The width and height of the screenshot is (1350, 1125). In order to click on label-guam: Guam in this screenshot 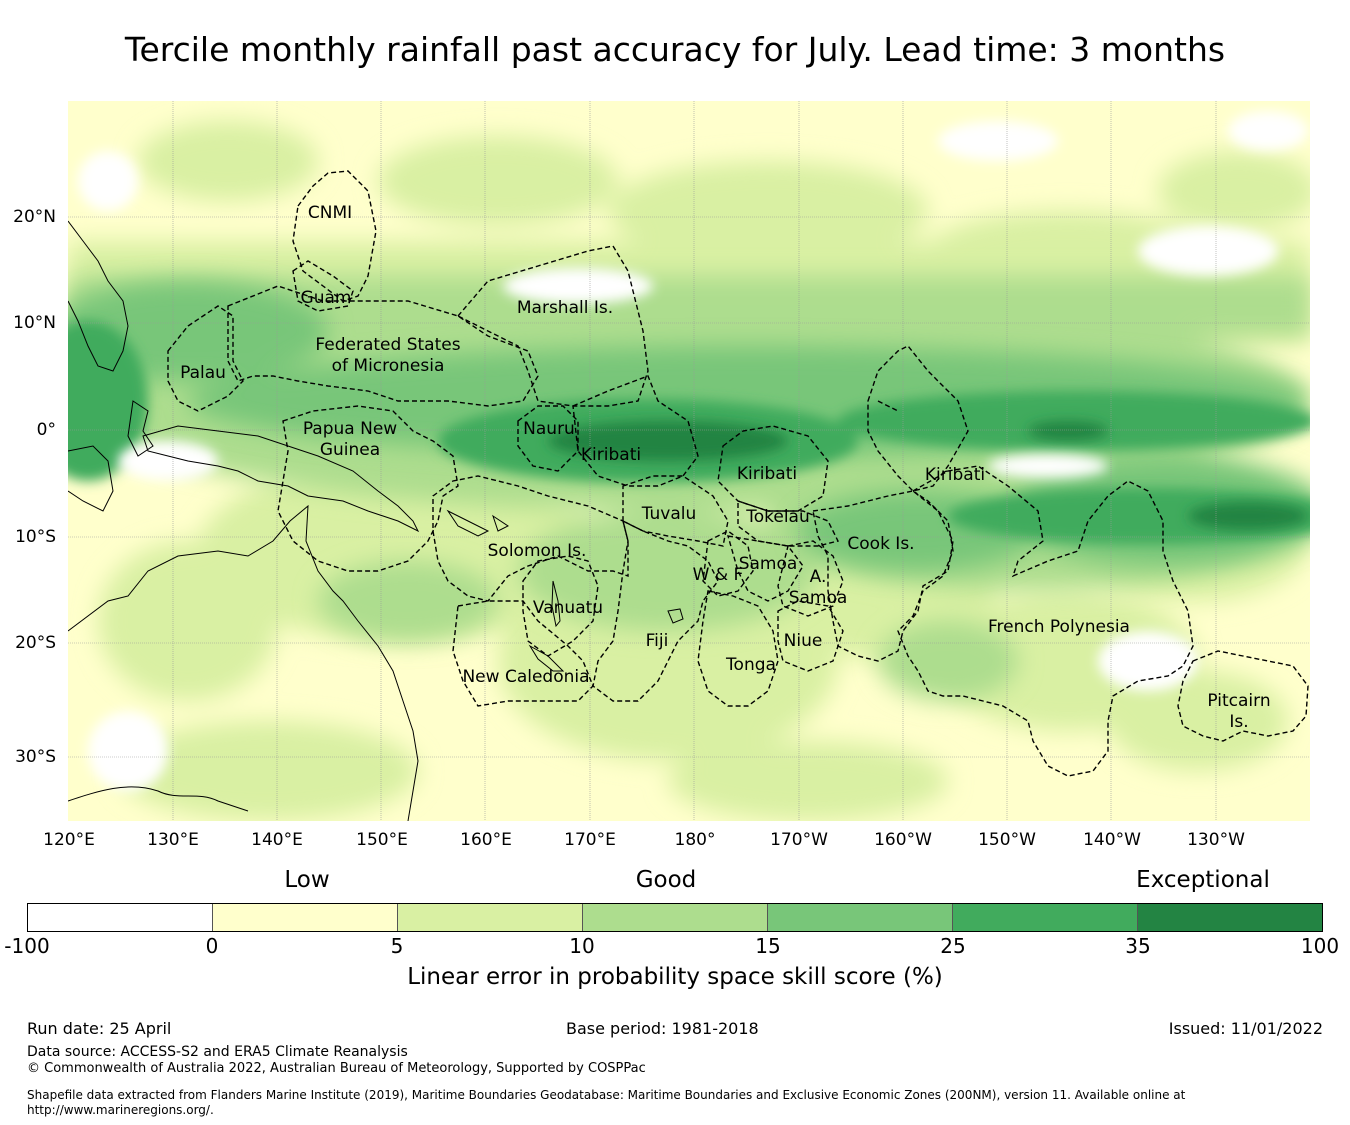, I will do `click(326, 298)`.